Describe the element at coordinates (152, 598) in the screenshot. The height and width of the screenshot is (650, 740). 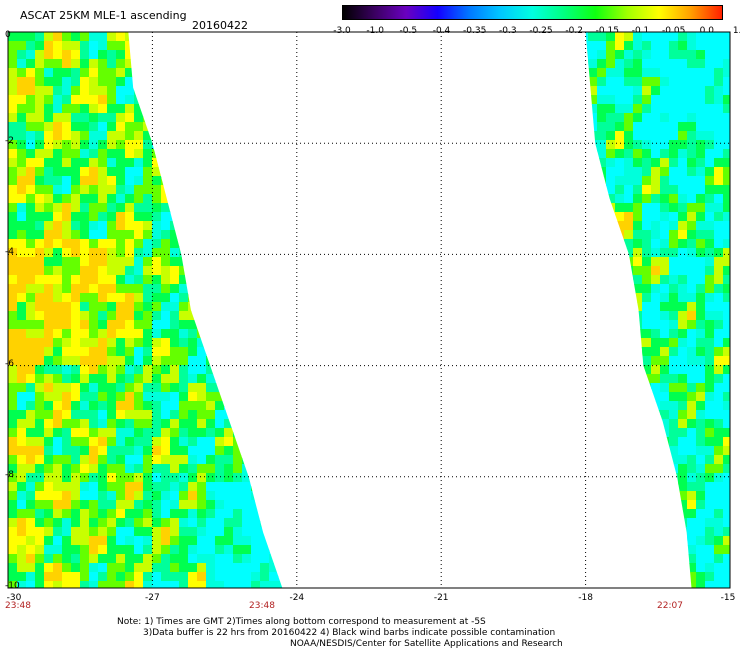
I see `x-tick-label: -27` at that location.